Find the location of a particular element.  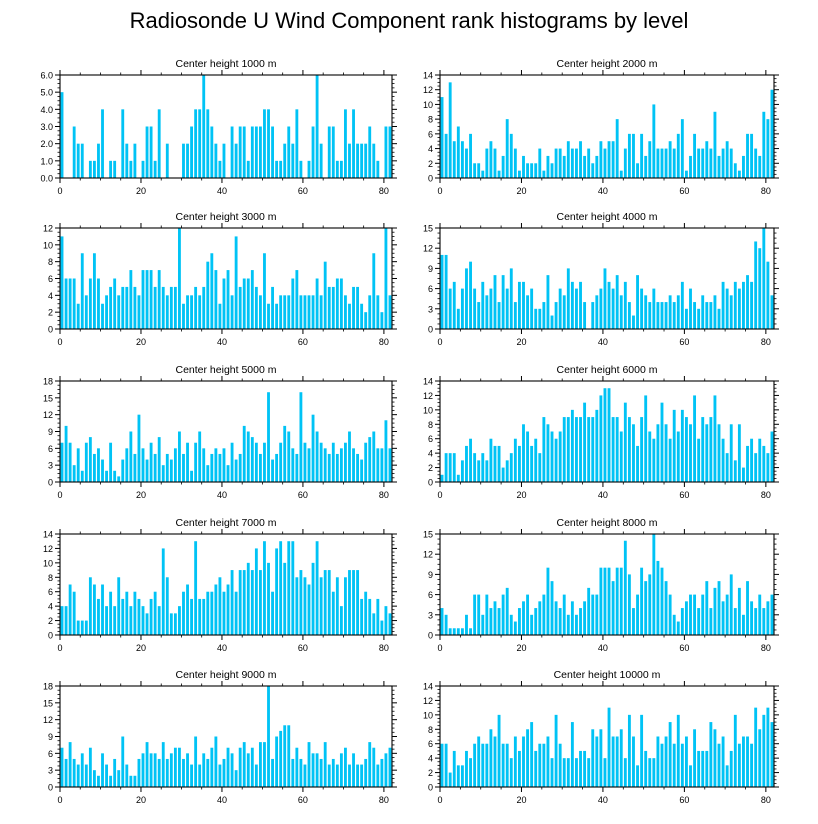

y-tick-label: 10 is located at coordinates (48, 245).